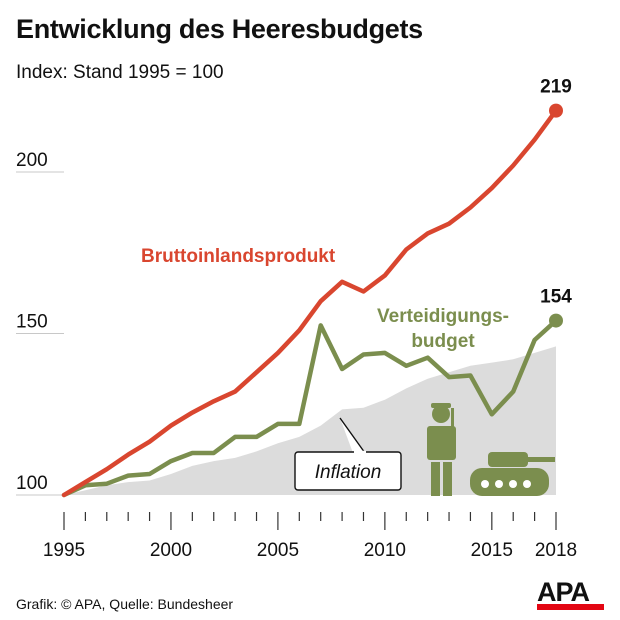 This screenshot has width=620, height=620. What do you see at coordinates (64, 550) in the screenshot?
I see `x-tick-label: 1995` at bounding box center [64, 550].